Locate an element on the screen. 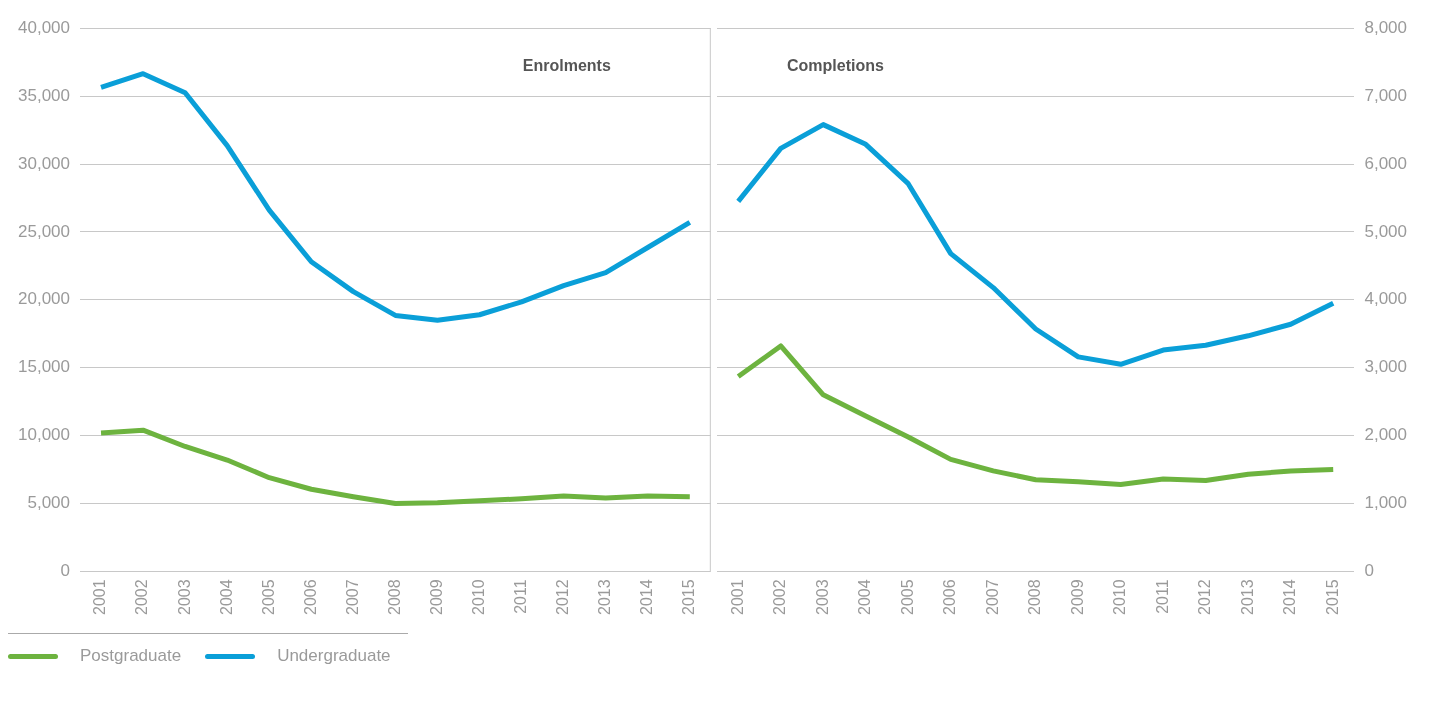  y2-tick-label: 3,000 is located at coordinates (1386, 367).